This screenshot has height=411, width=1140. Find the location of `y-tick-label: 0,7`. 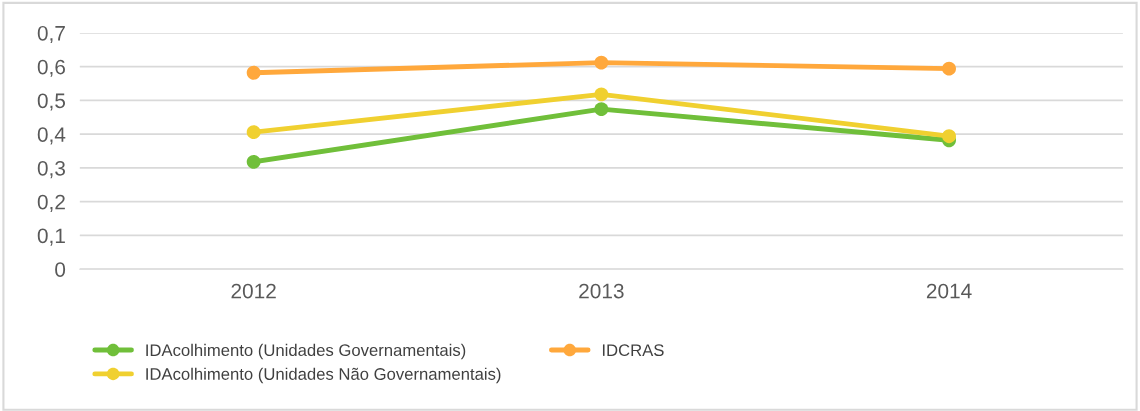

y-tick-label: 0,7 is located at coordinates (51, 34).